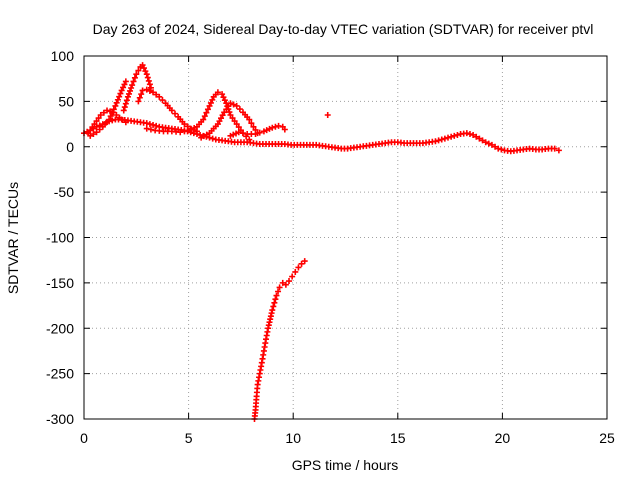  Describe the element at coordinates (321, 135) in the screenshot. I see `series-baseline` at that location.